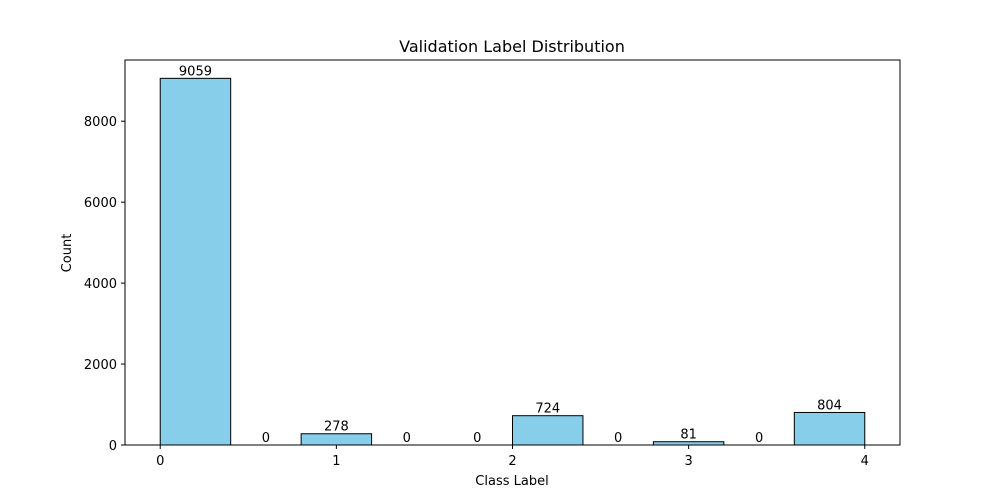 The image size is (1000, 500). I want to click on y-tick-label-2: 4000, so click(100, 284).